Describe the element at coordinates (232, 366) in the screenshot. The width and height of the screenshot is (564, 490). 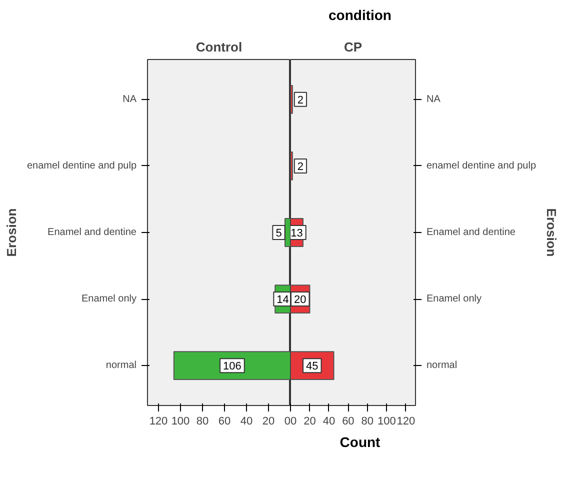
I see `data-label: 106` at that location.